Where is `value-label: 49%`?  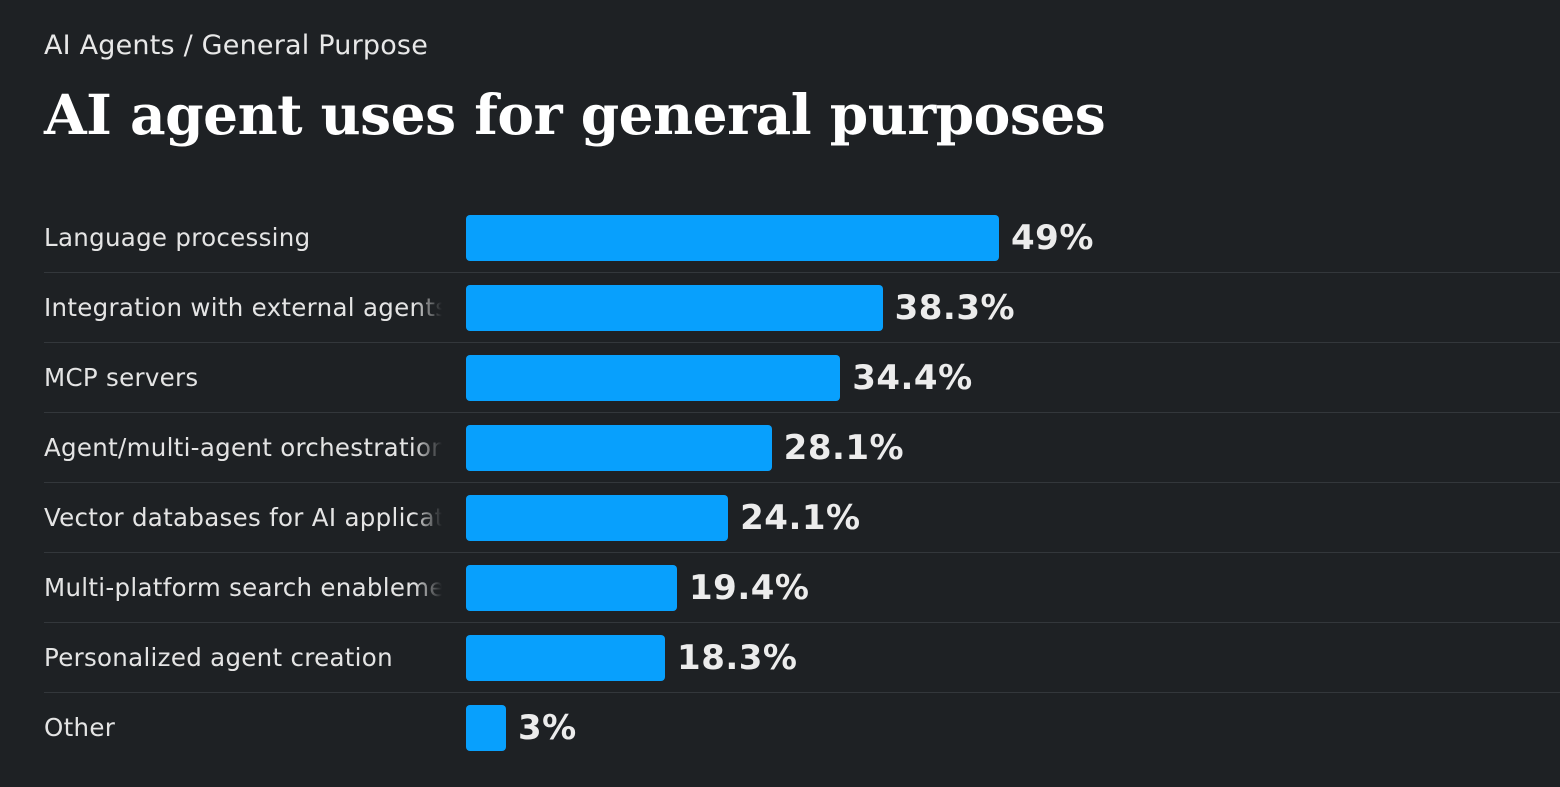
value-label: 49% is located at coordinates (1052, 238).